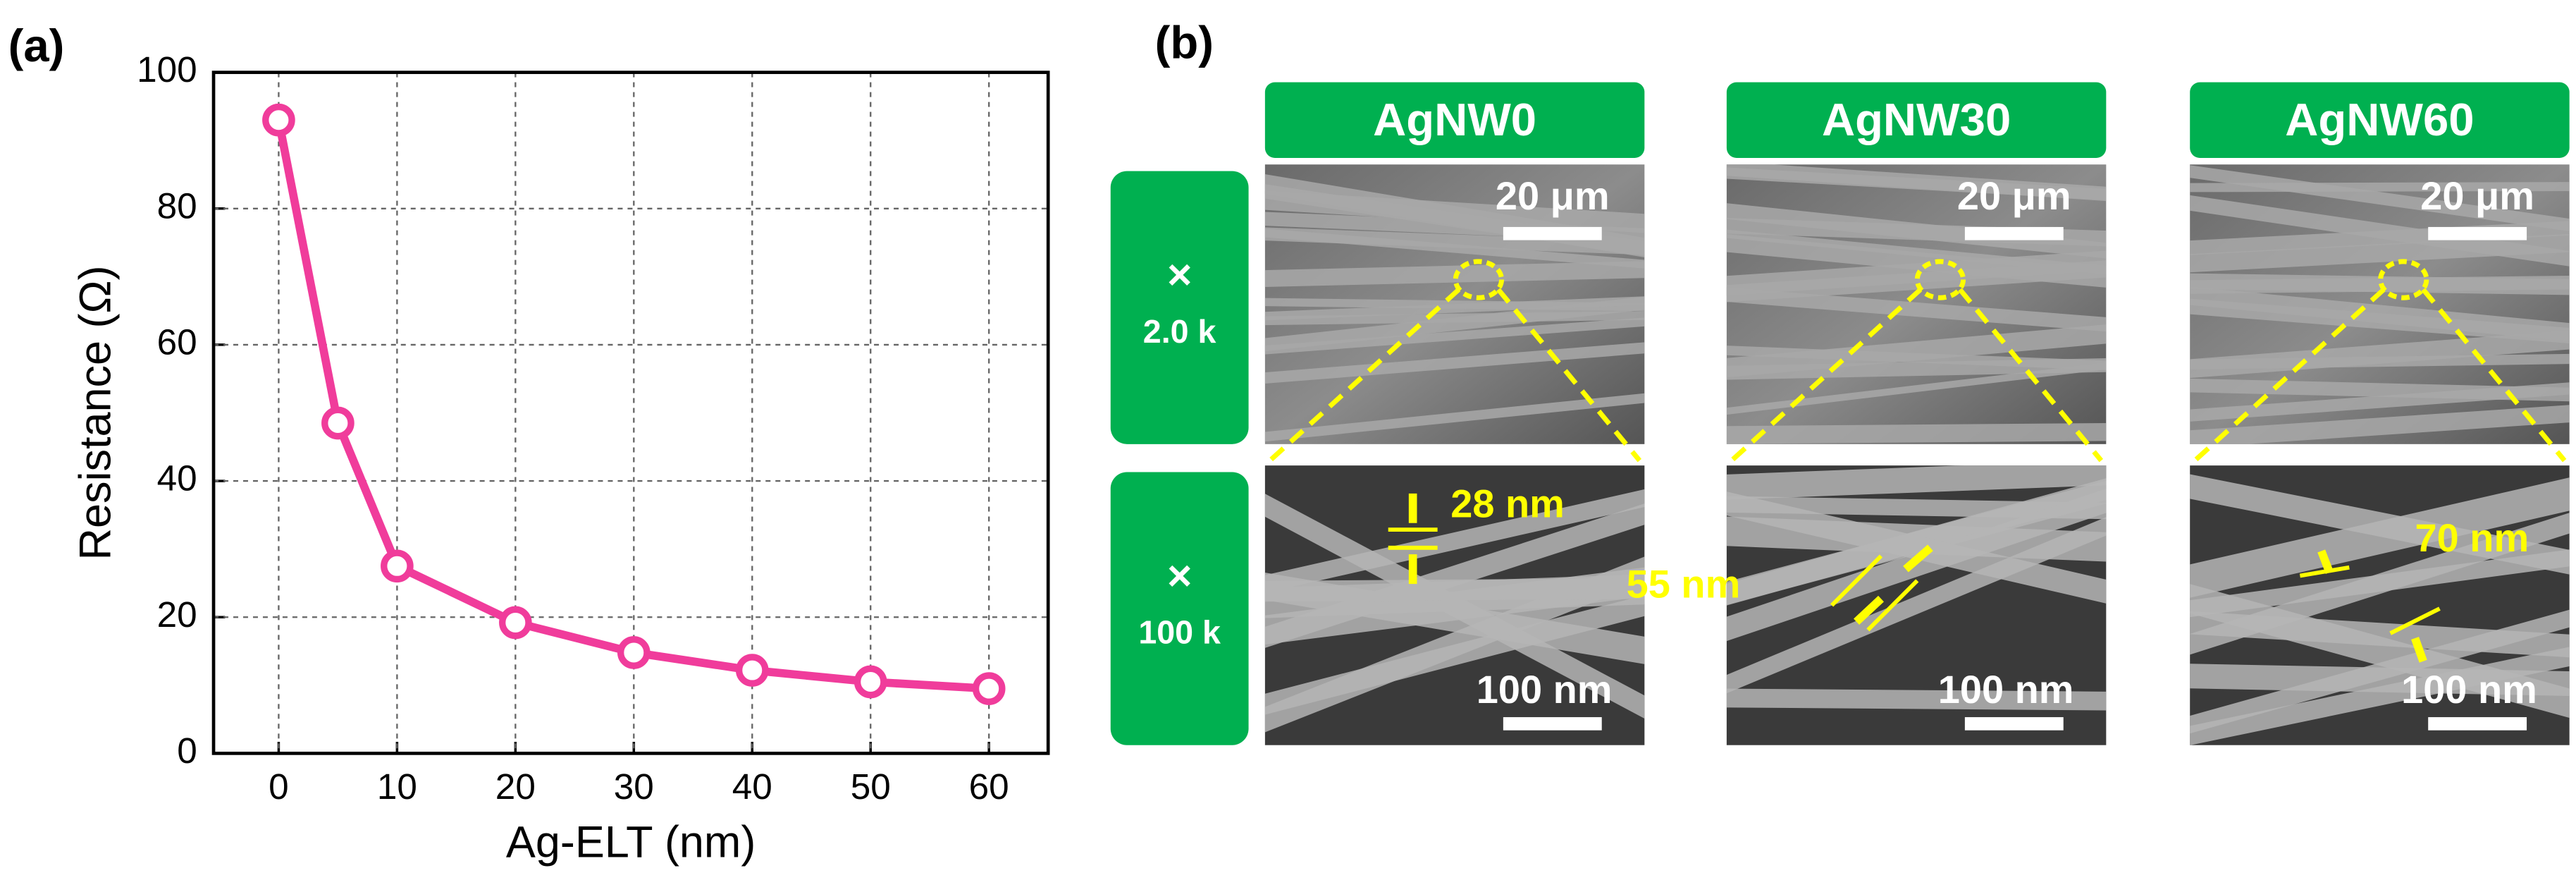 The width and height of the screenshot is (2576, 880). What do you see at coordinates (177, 615) in the screenshot?
I see `y-tick-label: 20` at bounding box center [177, 615].